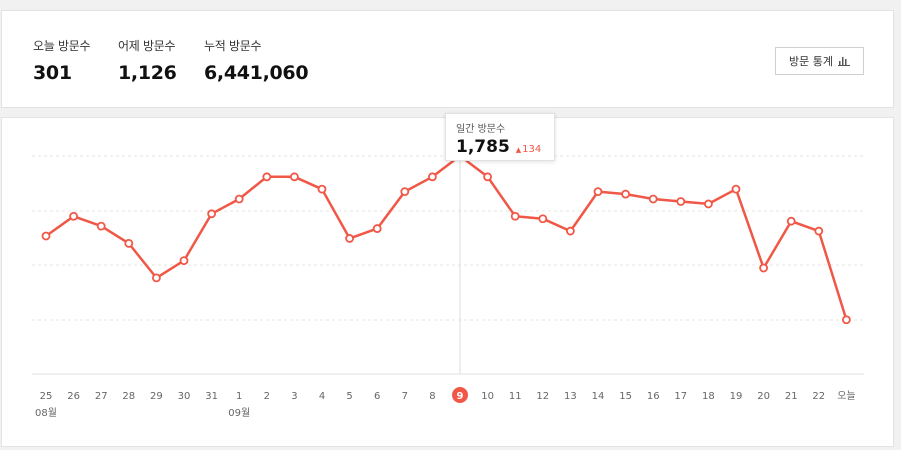 This screenshot has height=450, width=901. What do you see at coordinates (811, 61) in the screenshot?
I see `visit-stats-button-label: 방문 통계` at bounding box center [811, 61].